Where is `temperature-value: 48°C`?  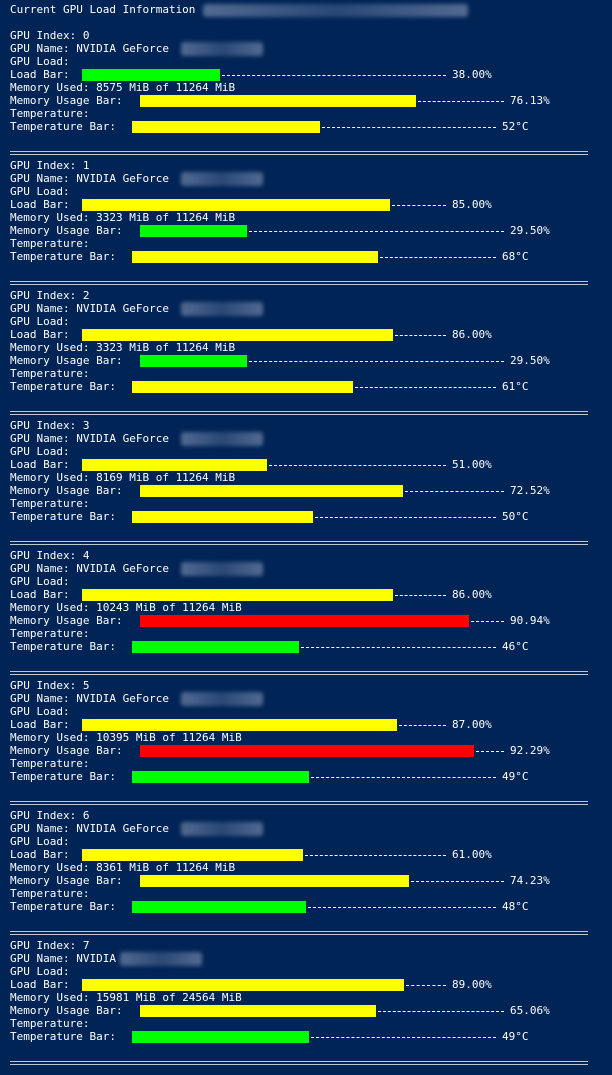
temperature-value: 48°C is located at coordinates (515, 906).